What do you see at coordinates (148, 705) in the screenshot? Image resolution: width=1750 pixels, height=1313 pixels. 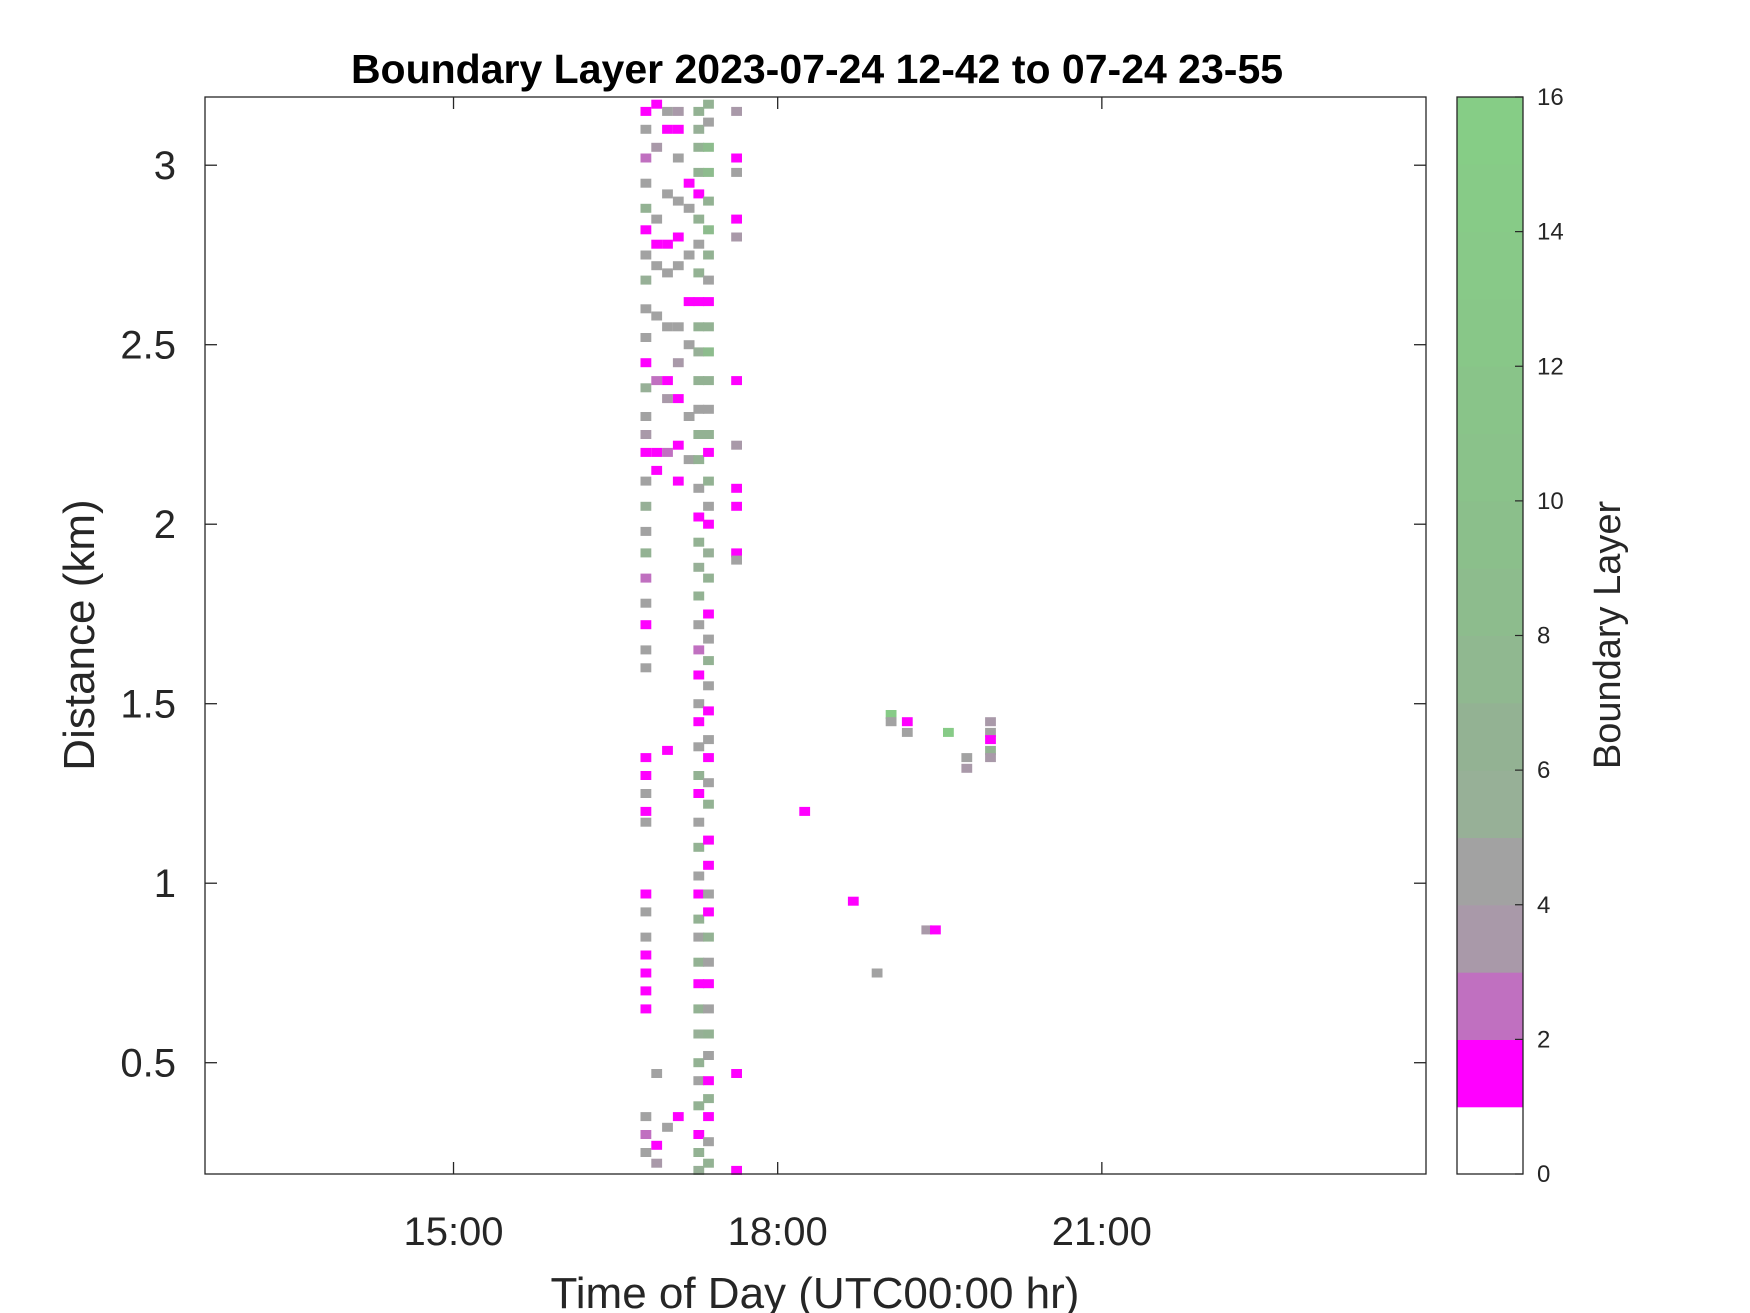 I see `y-tick-label: 1.5` at bounding box center [148, 705].